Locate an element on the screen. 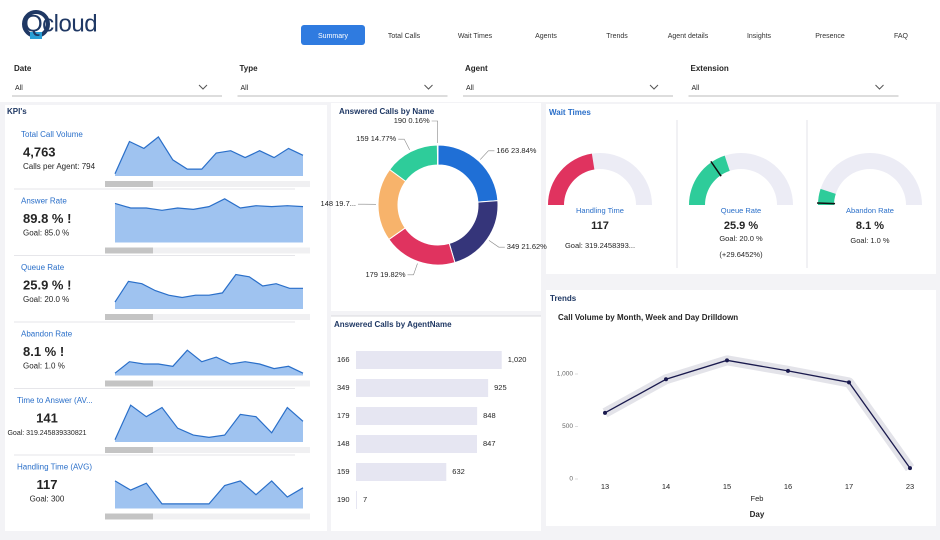  gauge-goal: Goal: 20.0 % is located at coordinates (741, 238).